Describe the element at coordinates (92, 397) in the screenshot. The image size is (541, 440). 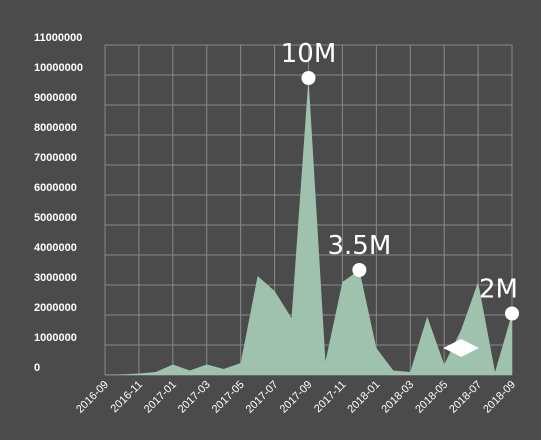
I see `x-tick-label: 2016-09` at that location.